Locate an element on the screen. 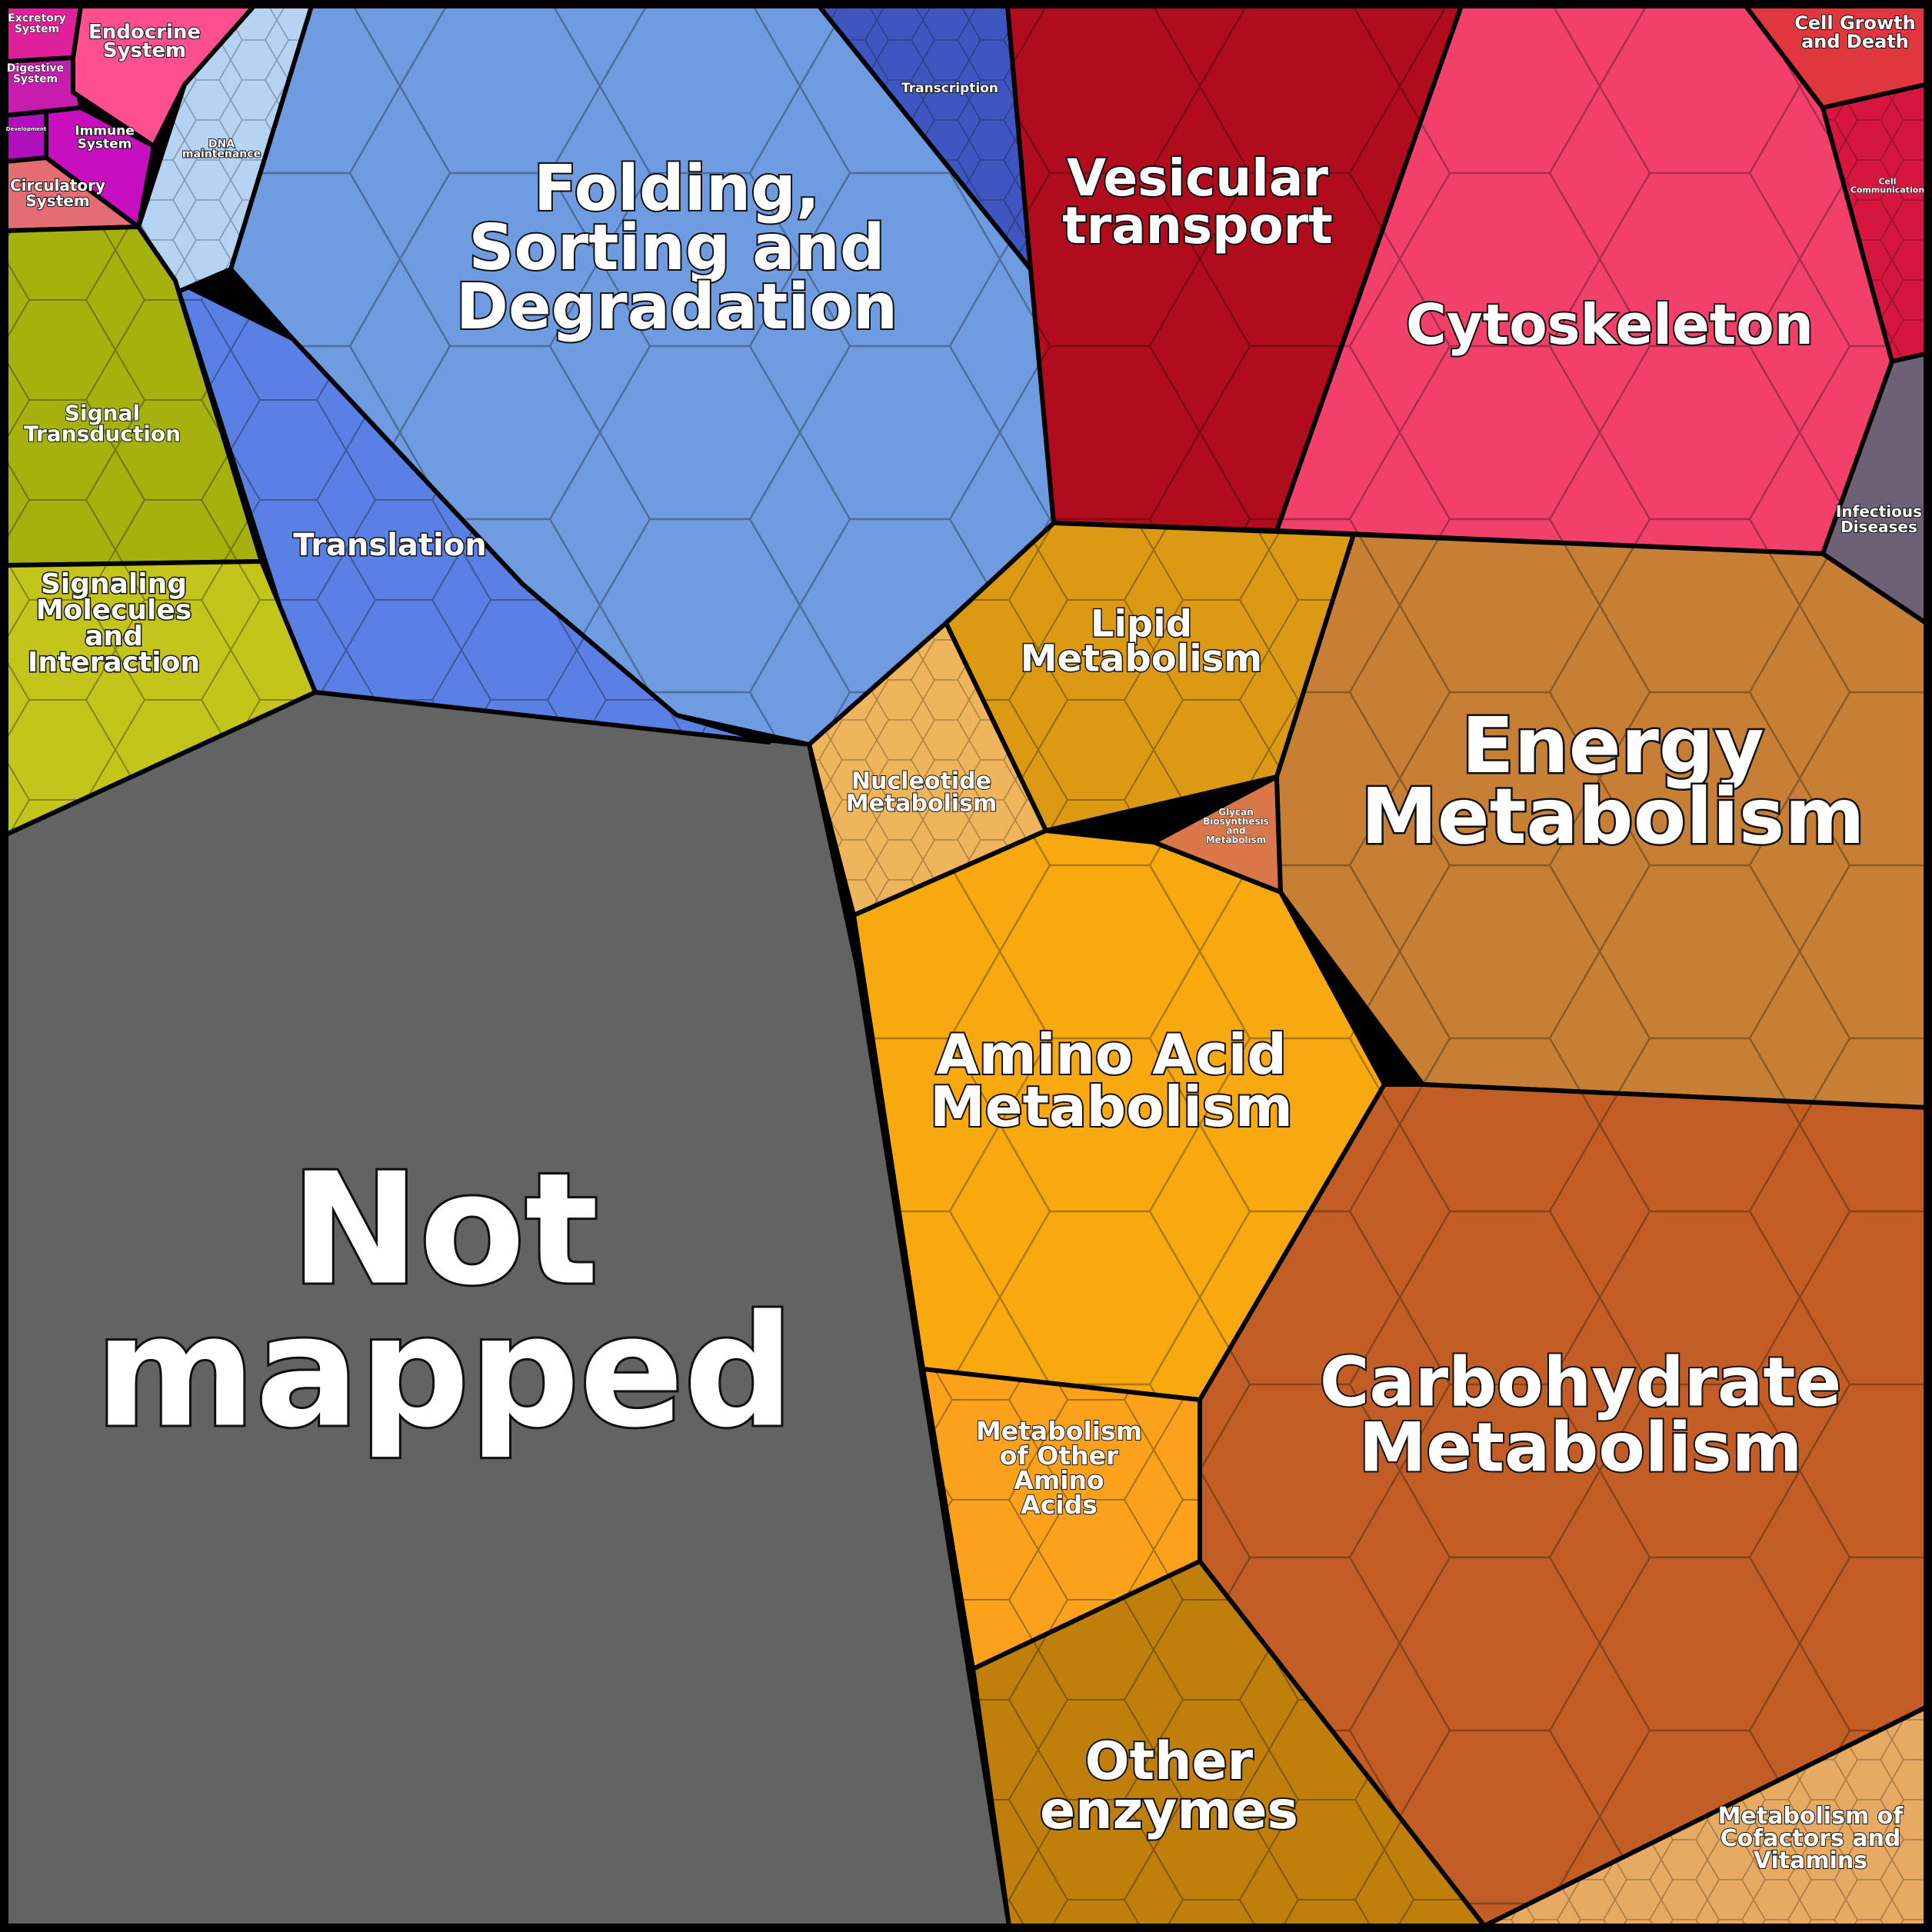 Image resolution: width=1932 pixels, height=1932 pixels. region-nucleotide is located at coordinates (927, 769).